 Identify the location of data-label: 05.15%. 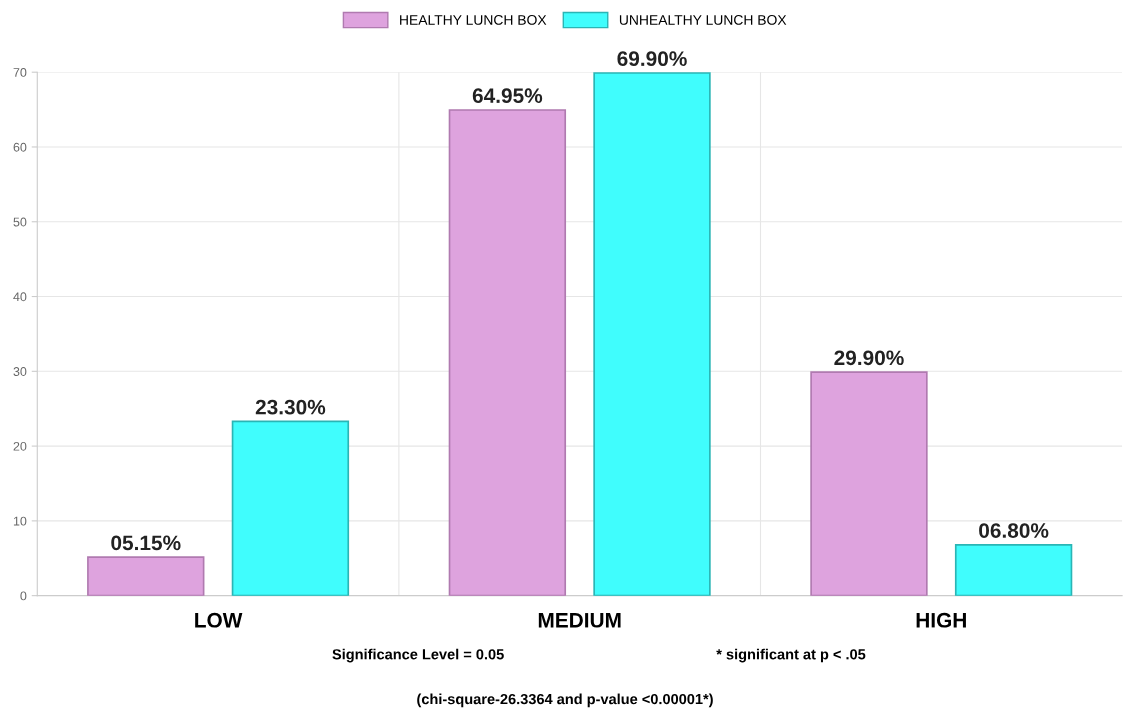
(146, 543).